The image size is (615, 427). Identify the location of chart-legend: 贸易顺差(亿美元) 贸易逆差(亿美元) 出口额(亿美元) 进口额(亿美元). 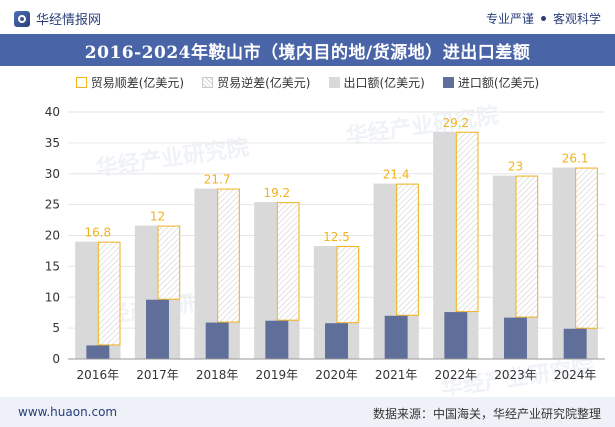
(307, 82).